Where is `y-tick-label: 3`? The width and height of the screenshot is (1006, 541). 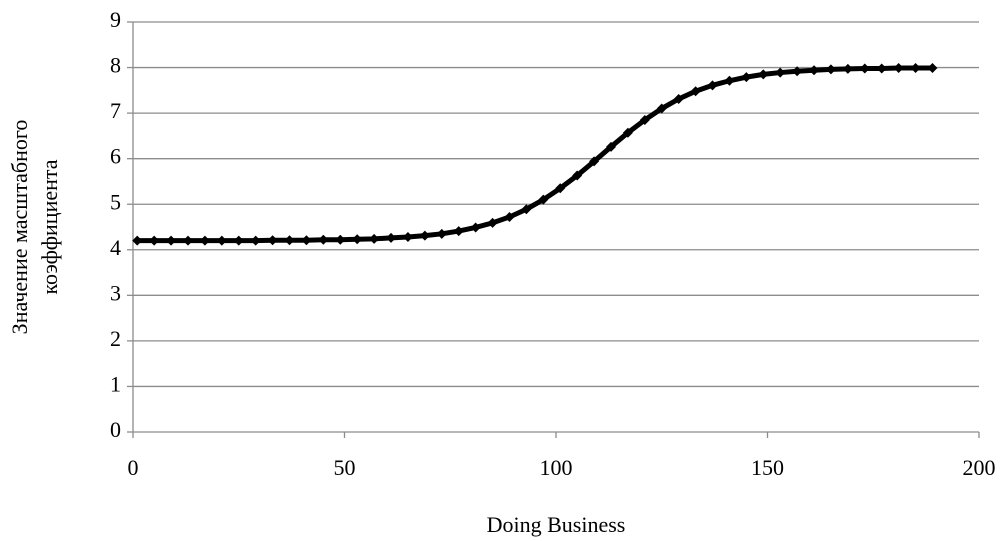 y-tick-label: 3 is located at coordinates (115, 292).